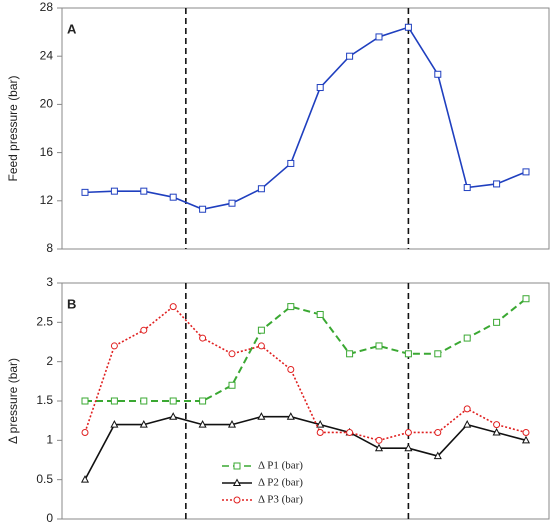 Image resolution: width=550 pixels, height=529 pixels. Describe the element at coordinates (49, 361) in the screenshot. I see `y-tick-label: 2` at that location.